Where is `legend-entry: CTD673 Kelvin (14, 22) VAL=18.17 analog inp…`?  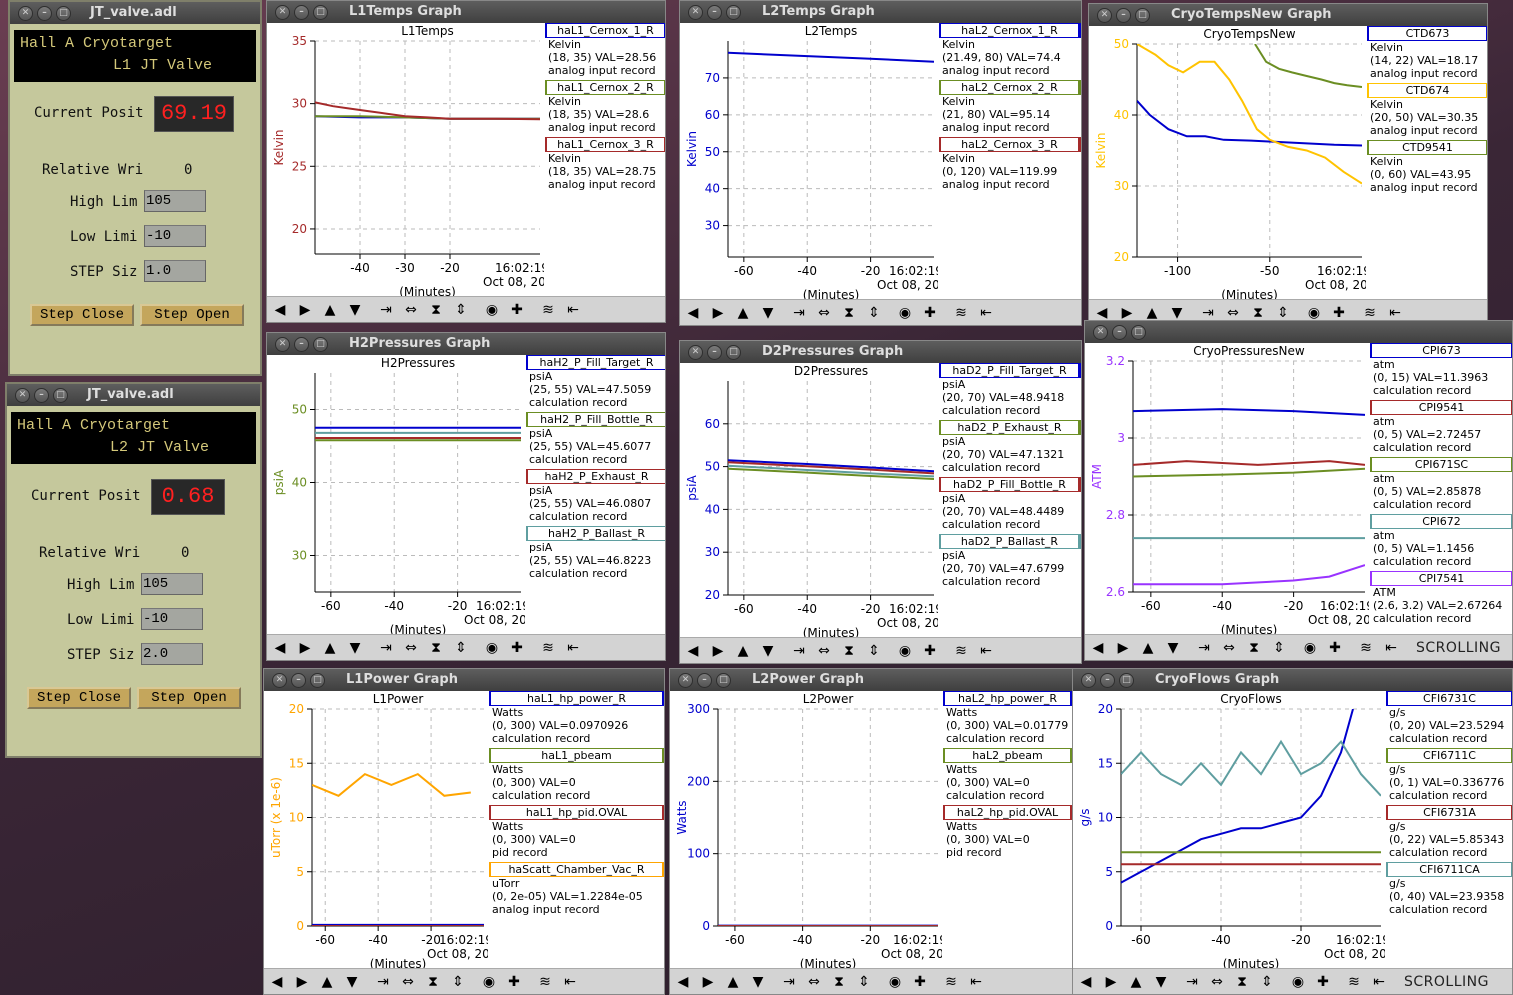
legend-entry: CTD673 Kelvin (14, 22) VAL=18.17 analog inp… is located at coordinates (1427, 53).